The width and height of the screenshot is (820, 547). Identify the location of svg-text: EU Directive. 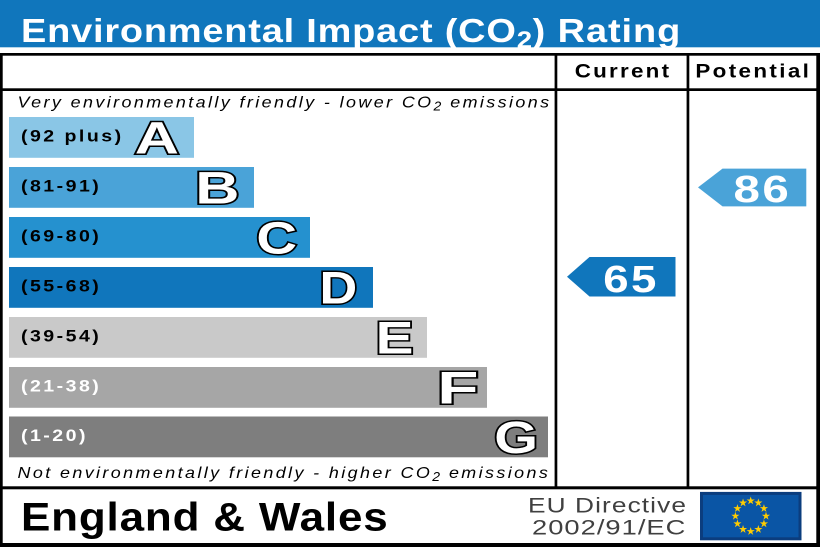
(607, 506).